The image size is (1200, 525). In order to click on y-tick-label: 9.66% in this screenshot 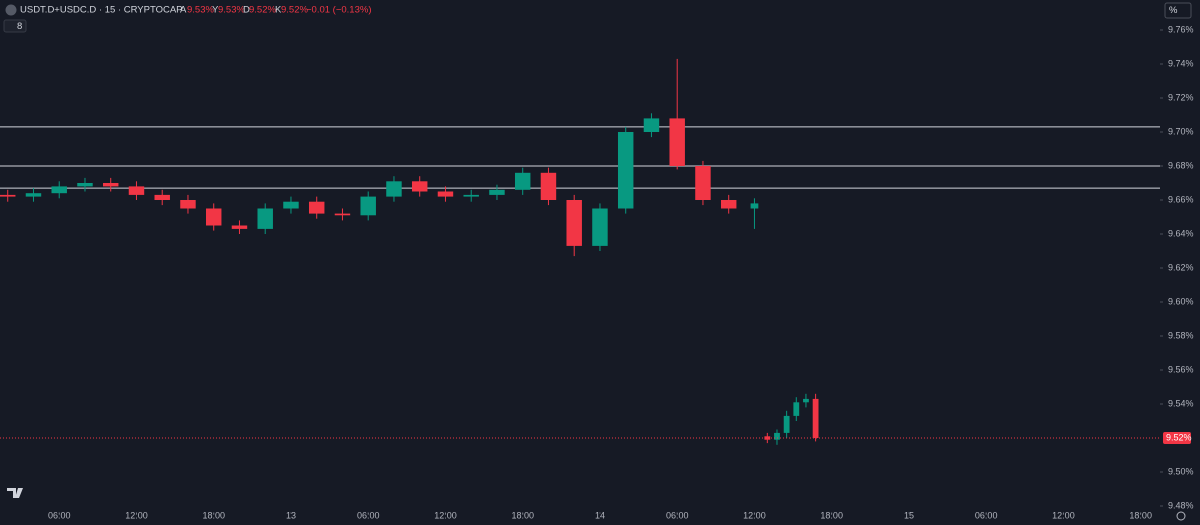, I will do `click(1181, 199)`.